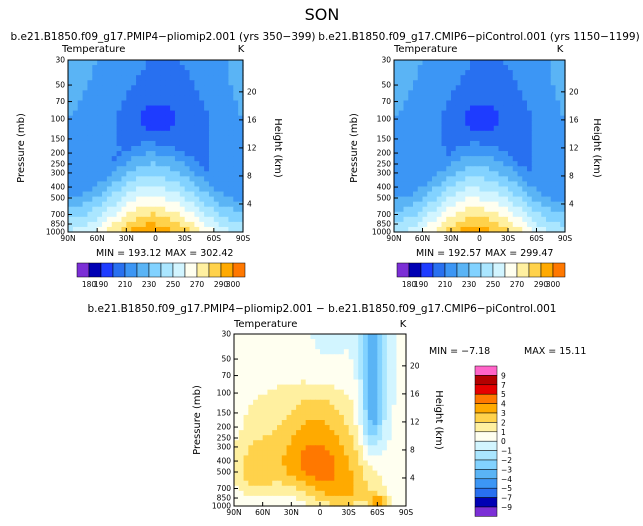 The image size is (643, 526). Describe the element at coordinates (499, 270) in the screenshot. I see `colorbar-swatch` at that location.